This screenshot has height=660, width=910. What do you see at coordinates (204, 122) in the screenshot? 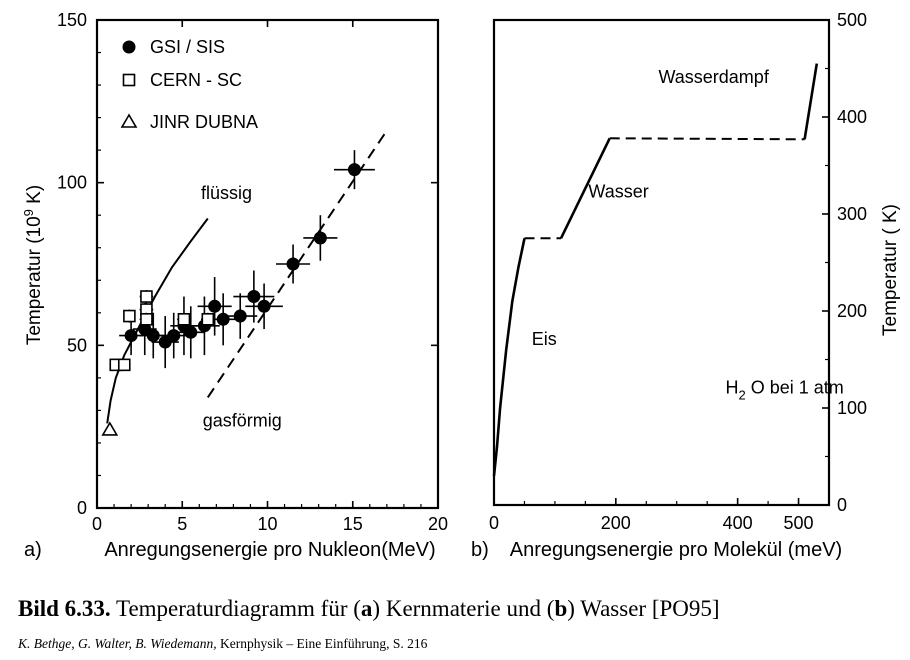
I see `legend-label: JINR DUBNA` at bounding box center [204, 122].